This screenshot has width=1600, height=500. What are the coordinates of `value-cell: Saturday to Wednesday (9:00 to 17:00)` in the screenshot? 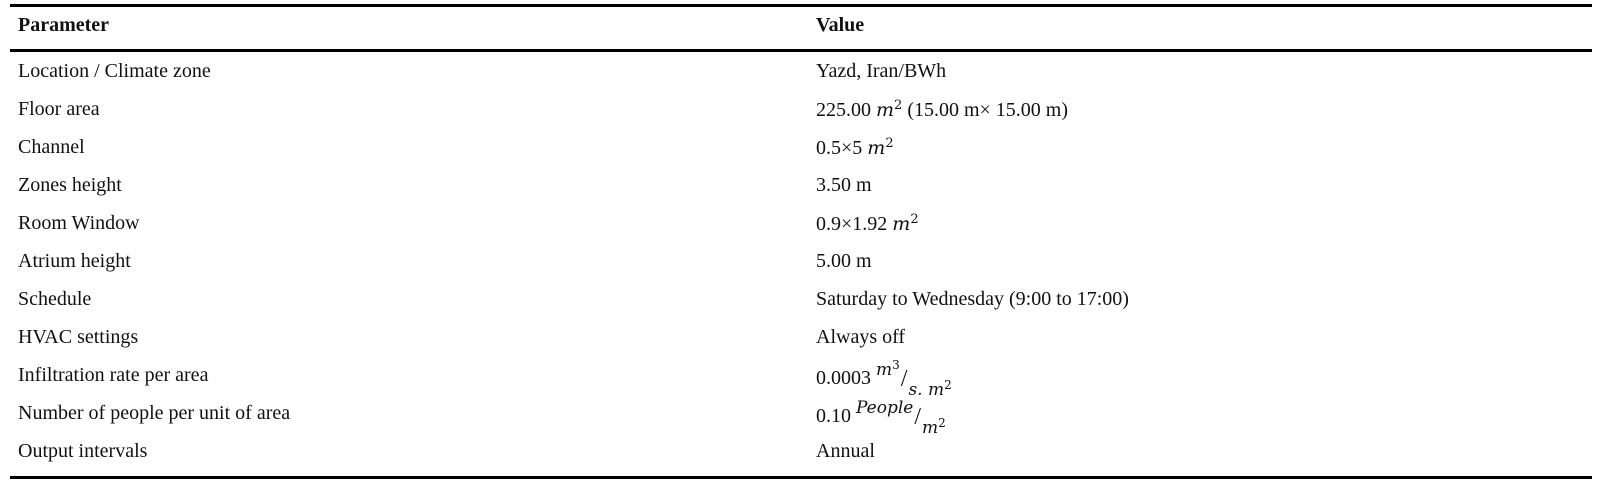 It's located at (972, 299).